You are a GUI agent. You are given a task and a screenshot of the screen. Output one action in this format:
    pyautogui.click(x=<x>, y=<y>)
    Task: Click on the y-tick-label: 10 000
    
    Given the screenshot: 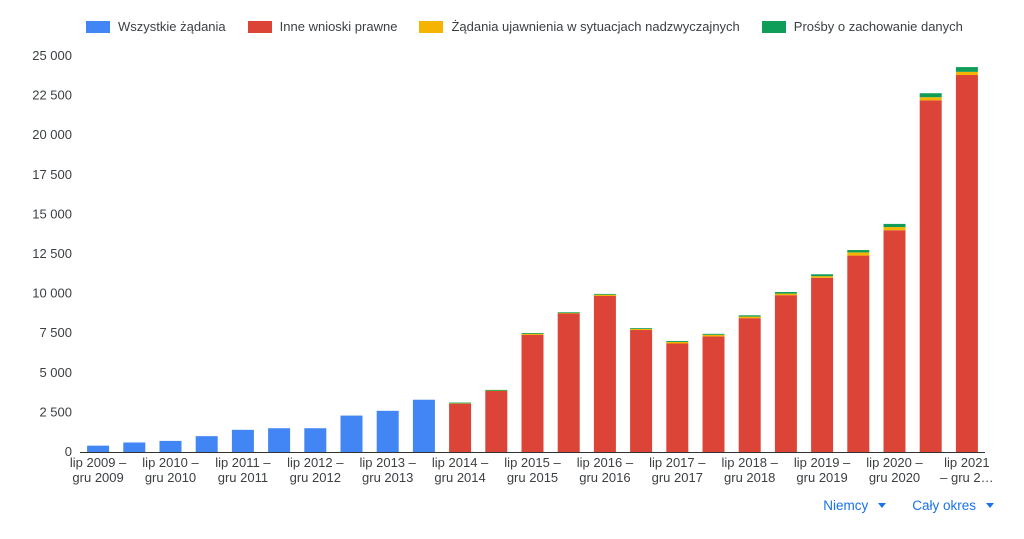 What is the action you would take?
    pyautogui.click(x=52, y=293)
    